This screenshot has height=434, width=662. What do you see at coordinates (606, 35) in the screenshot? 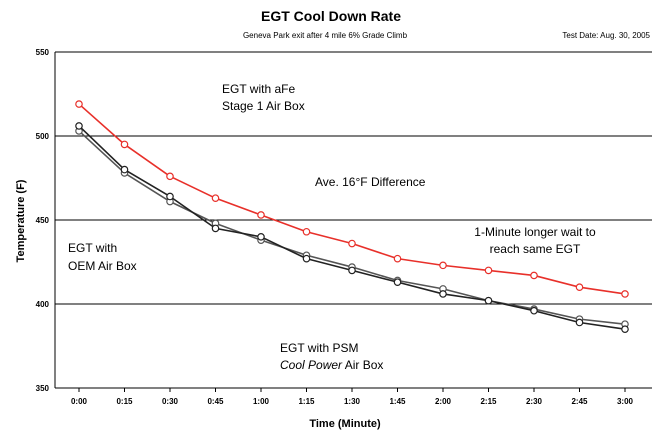
I see `test-date: Test Date: Aug. 30, 2005` at bounding box center [606, 35].